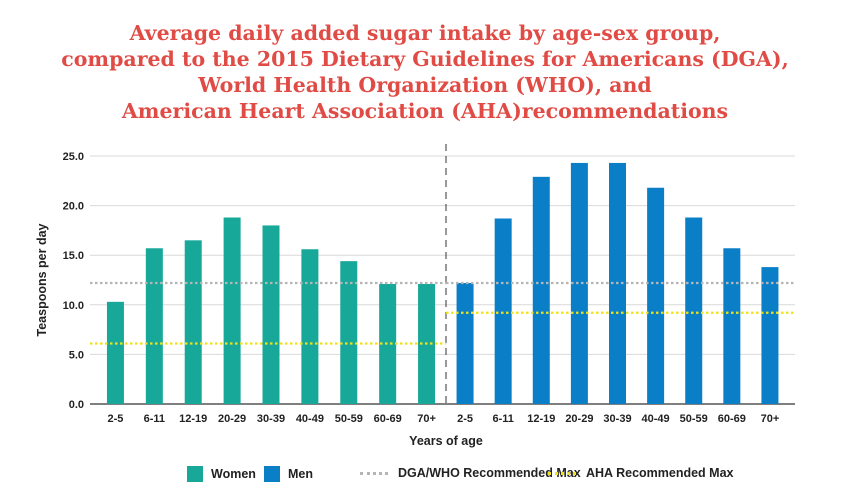  What do you see at coordinates (660, 473) in the screenshot?
I see `legend-label-aha: AHA Recommended Max` at bounding box center [660, 473].